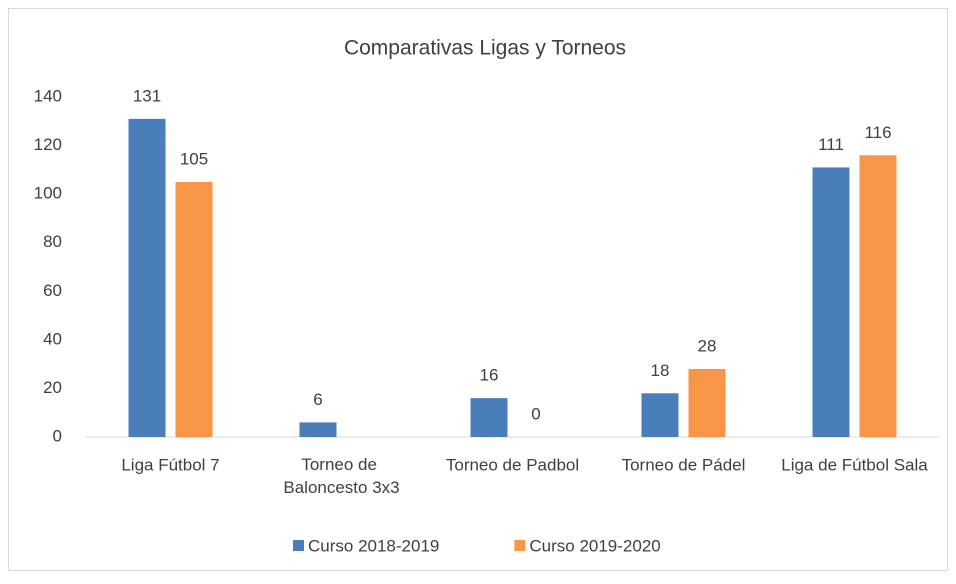 This screenshot has height=584, width=956. I want to click on legend-label: Curso 2019-2020, so click(594, 545).